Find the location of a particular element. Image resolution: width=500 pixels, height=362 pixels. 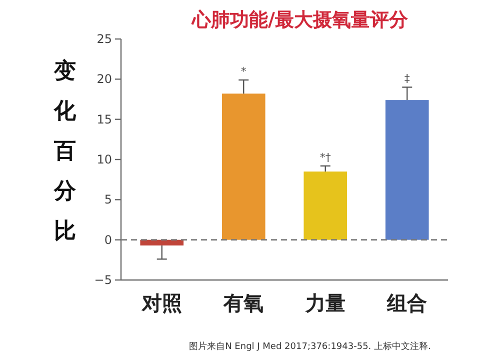

y-tick-label: 0 is located at coordinates (108, 239).